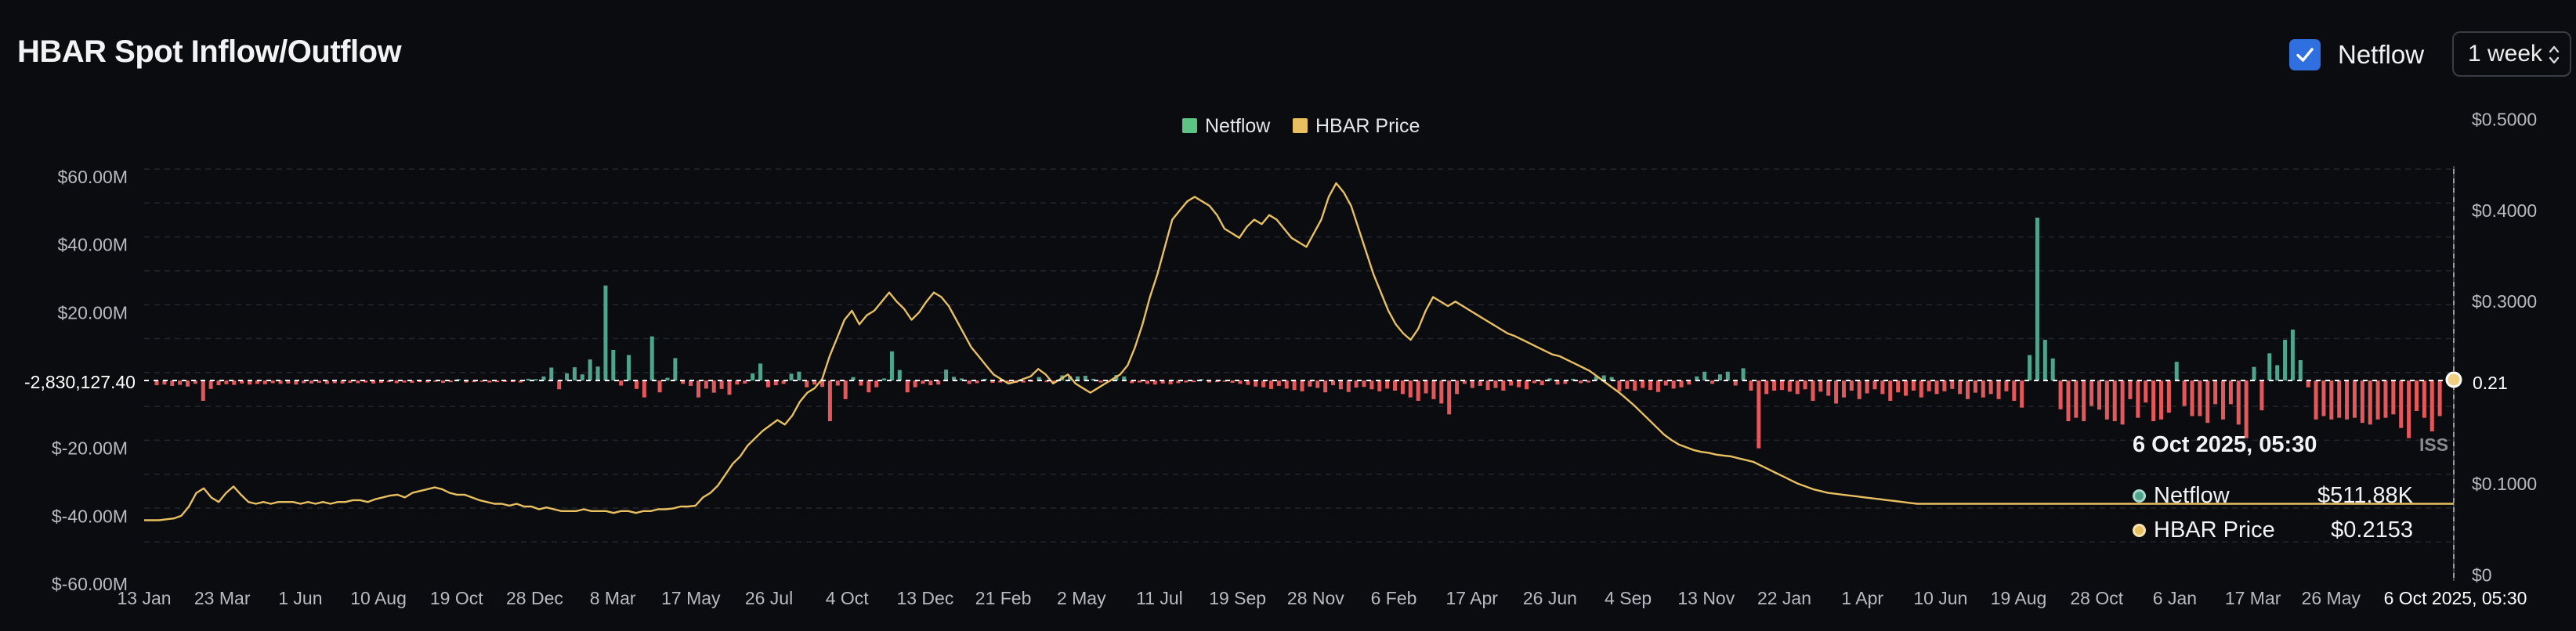 Image resolution: width=2576 pixels, height=631 pixels. What do you see at coordinates (2357, 55) in the screenshot?
I see `netflow-toggle: Netflow` at bounding box center [2357, 55].